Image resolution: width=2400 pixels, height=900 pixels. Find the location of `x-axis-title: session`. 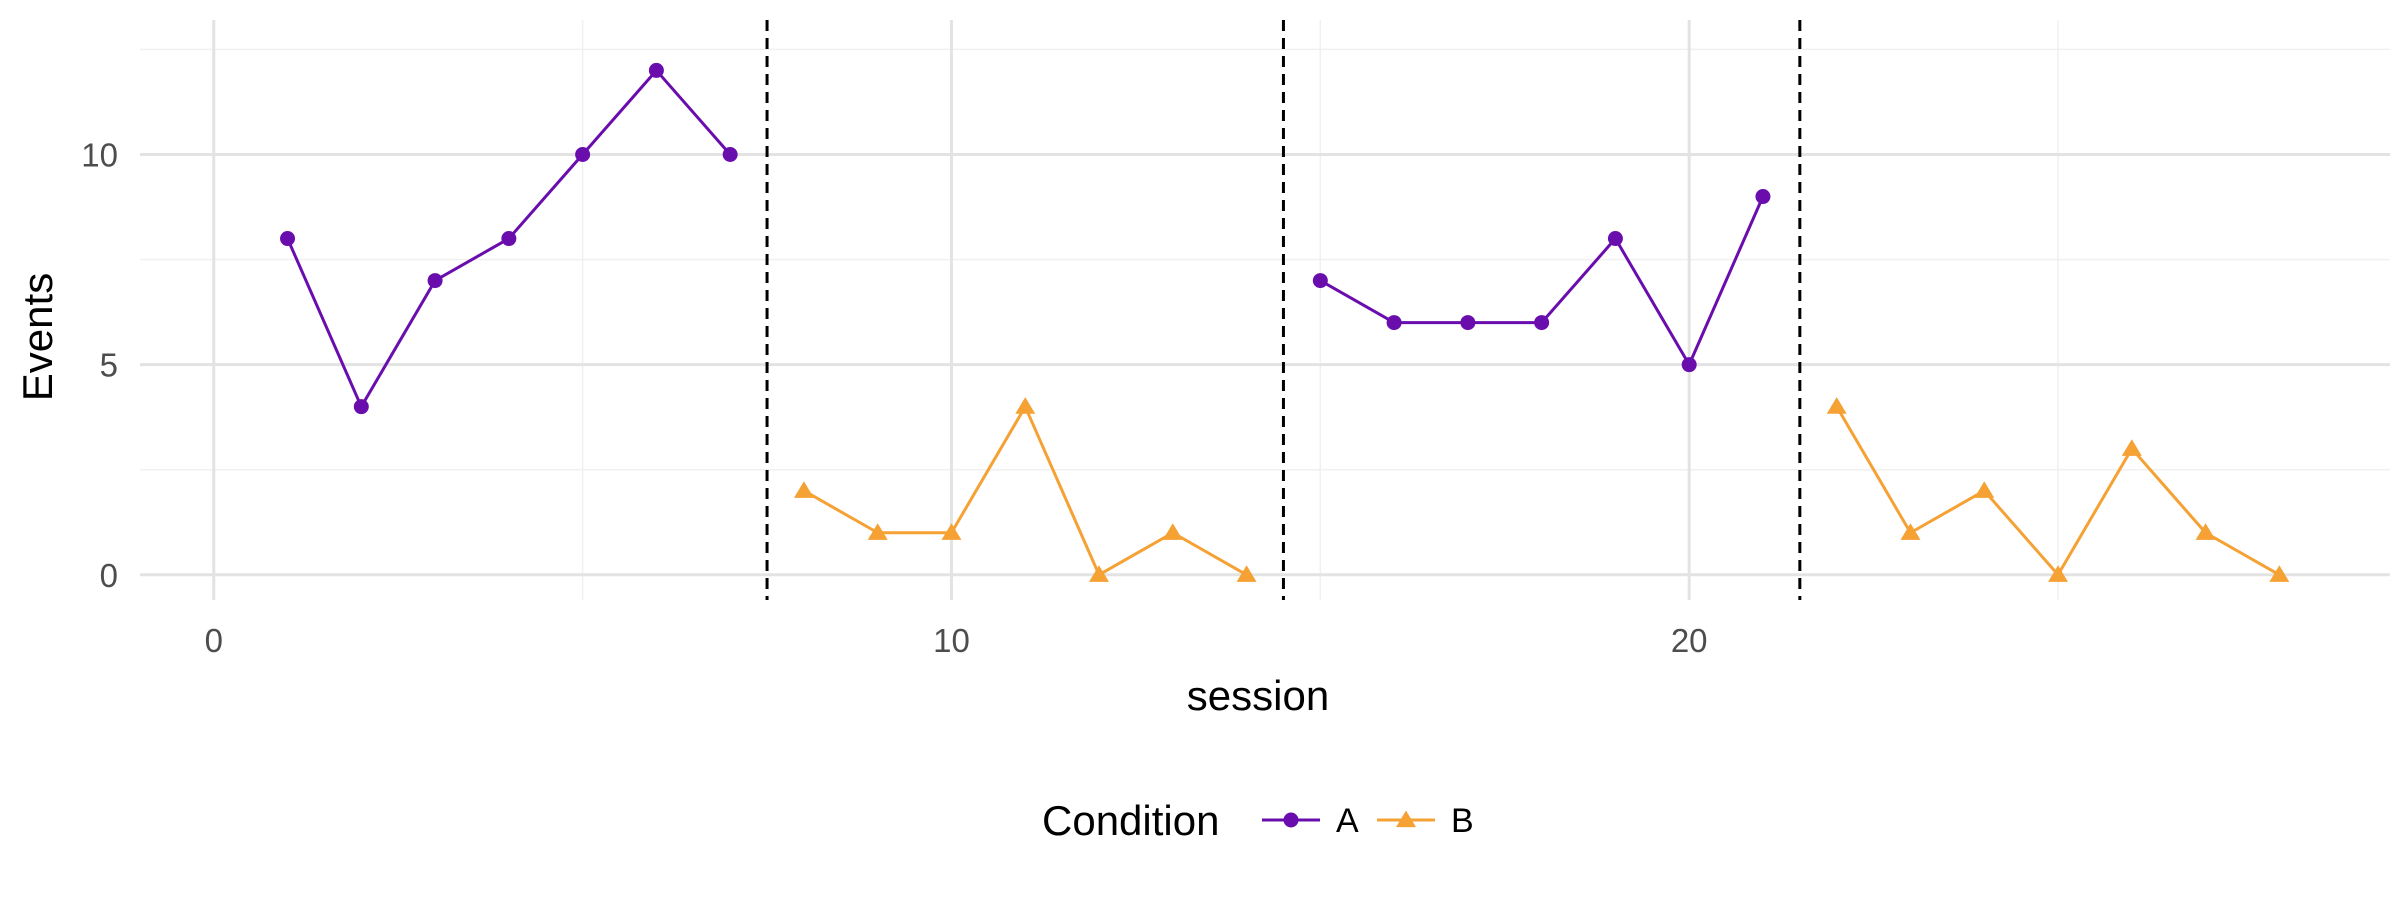

x-axis-title: session is located at coordinates (1258, 695).